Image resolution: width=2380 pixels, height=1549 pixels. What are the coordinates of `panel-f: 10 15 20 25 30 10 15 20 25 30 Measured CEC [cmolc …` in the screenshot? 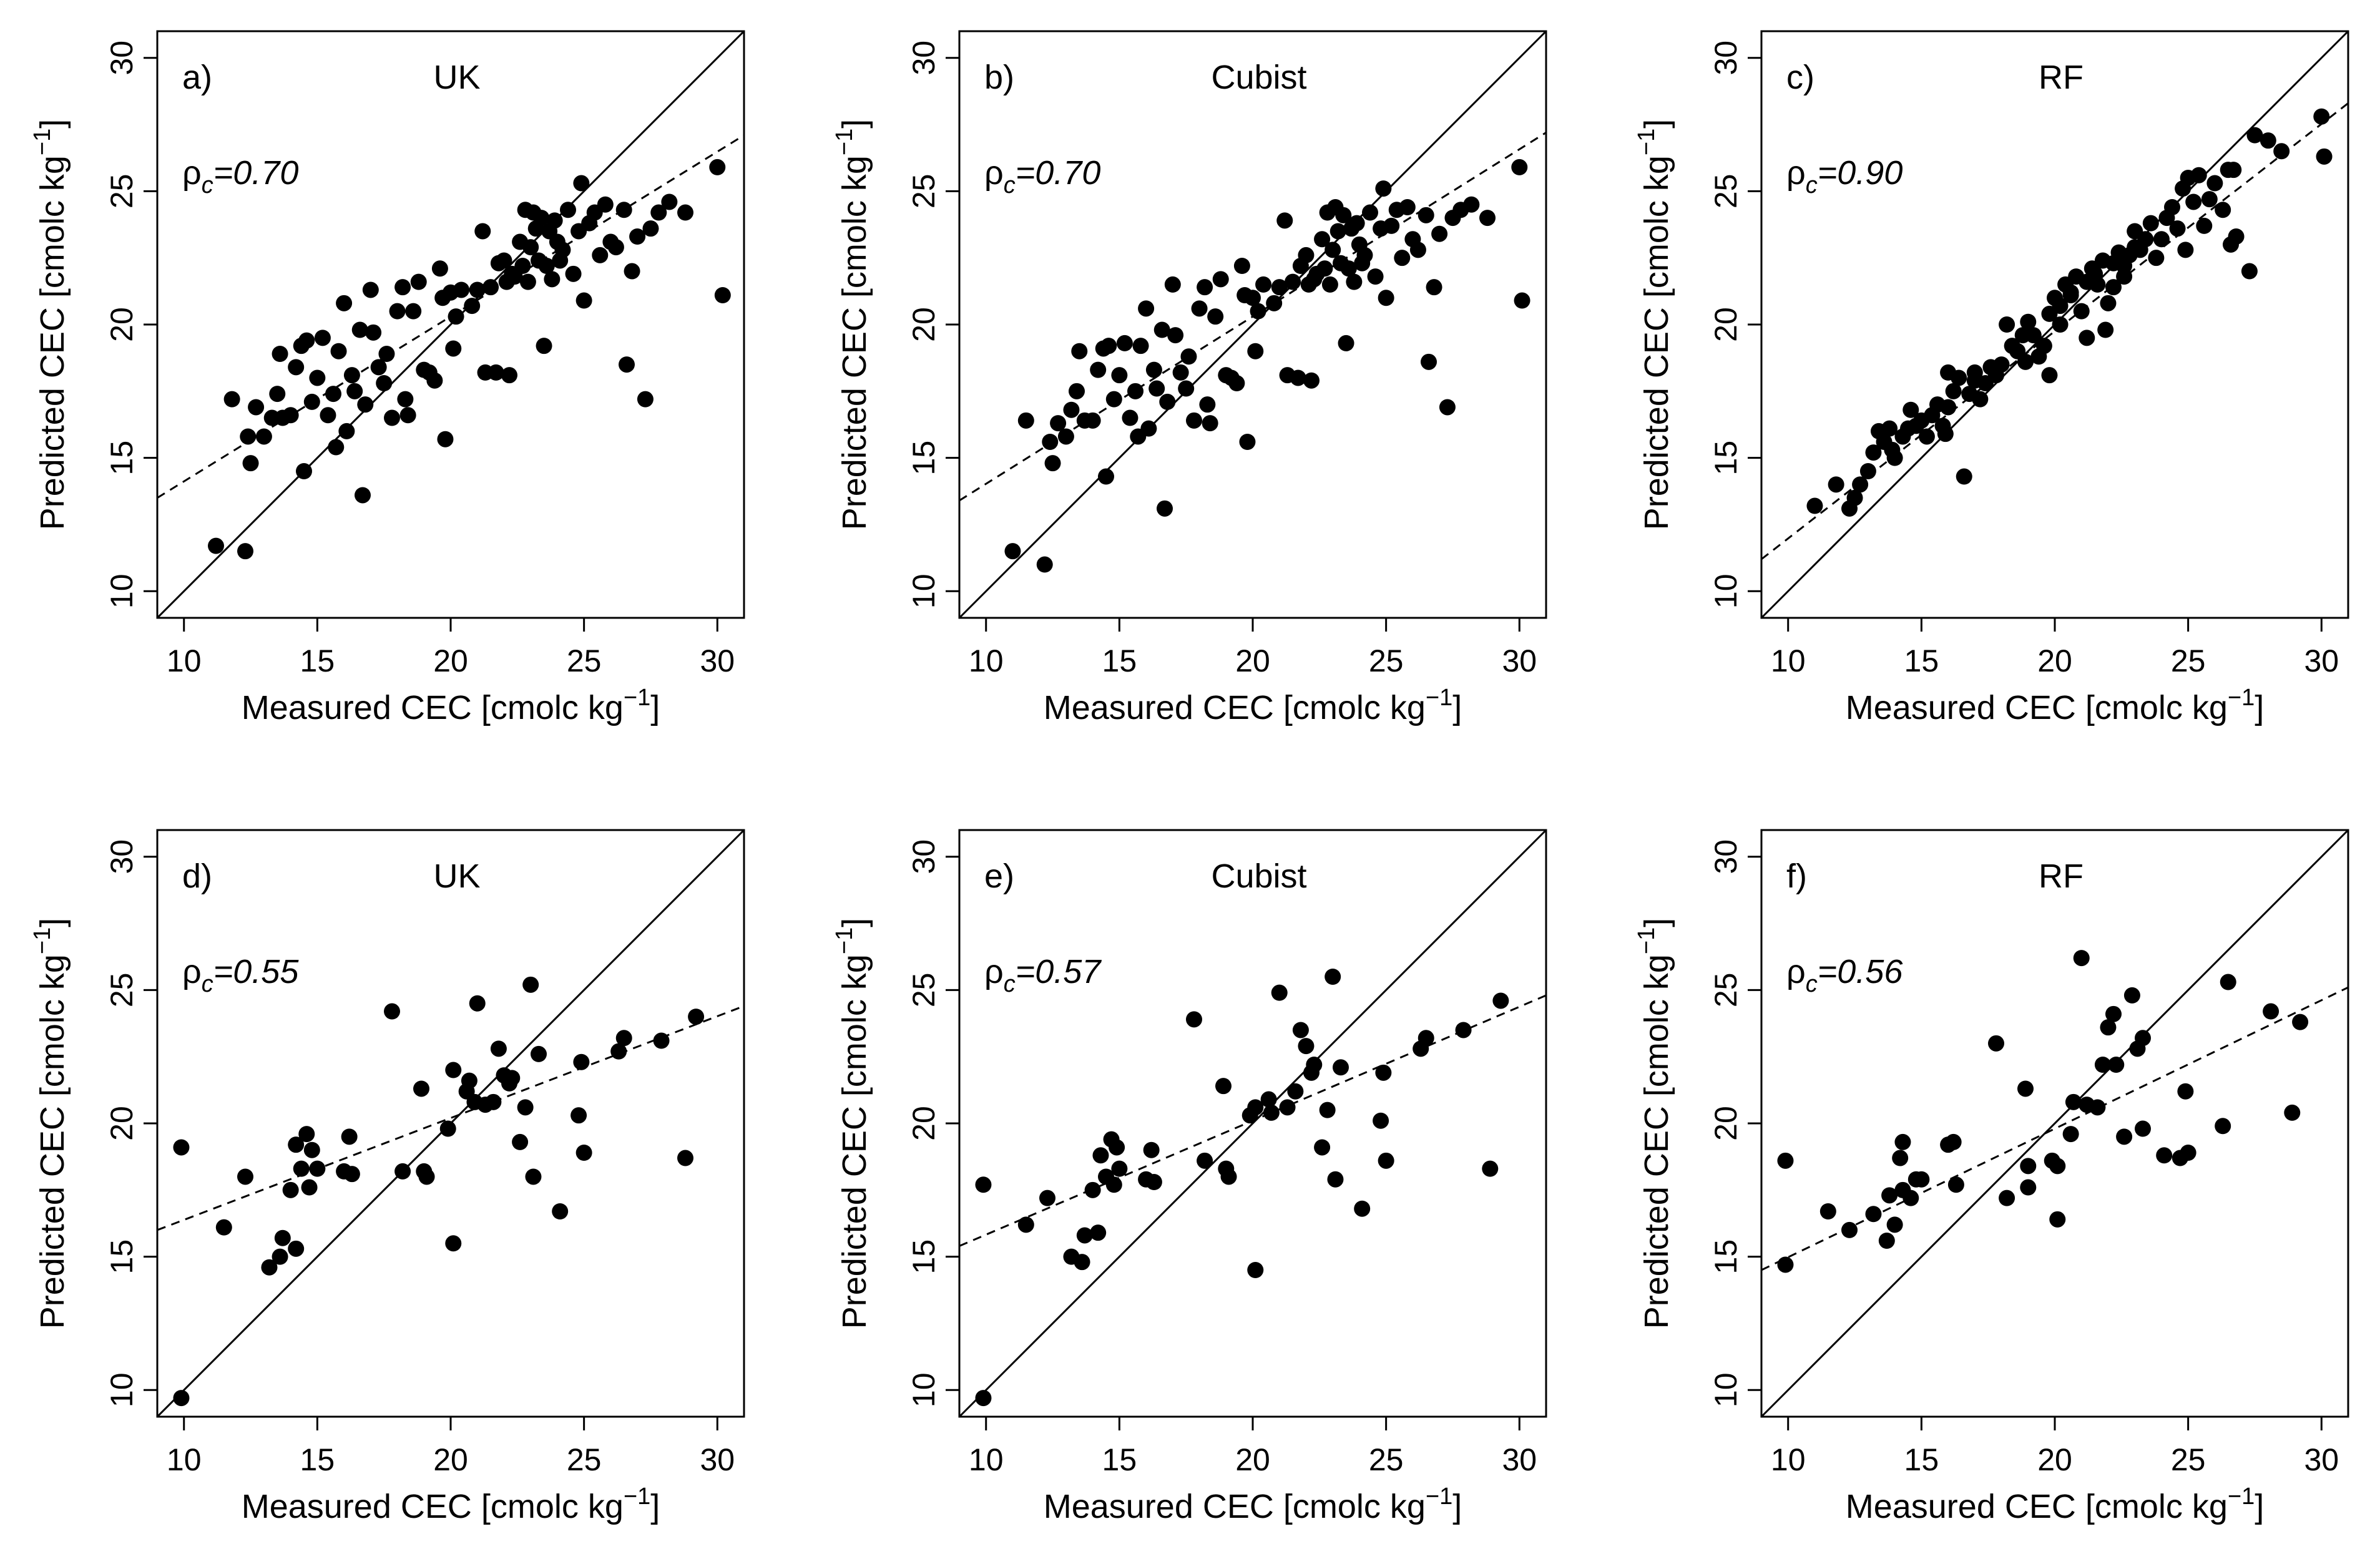 It's located at (1991, 1177).